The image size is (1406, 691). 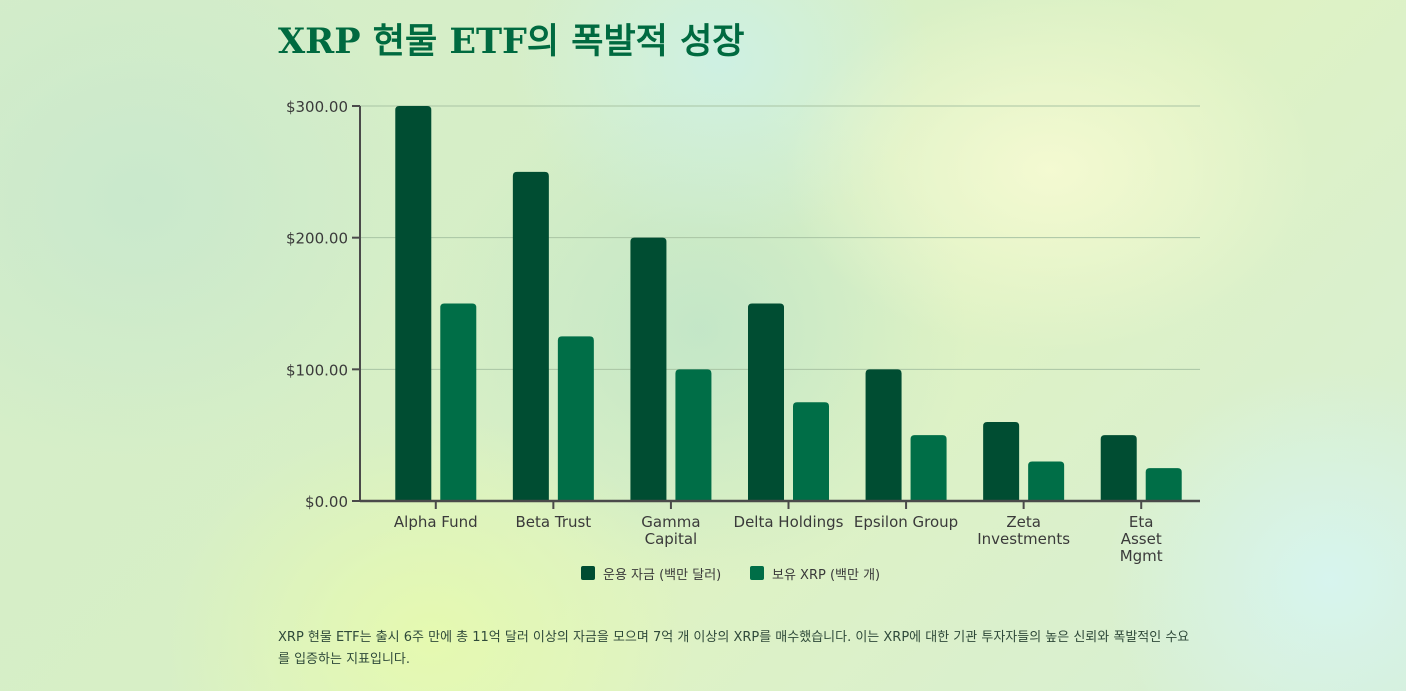 What do you see at coordinates (554, 522) in the screenshot?
I see `x-tick-label: Beta Trust` at bounding box center [554, 522].